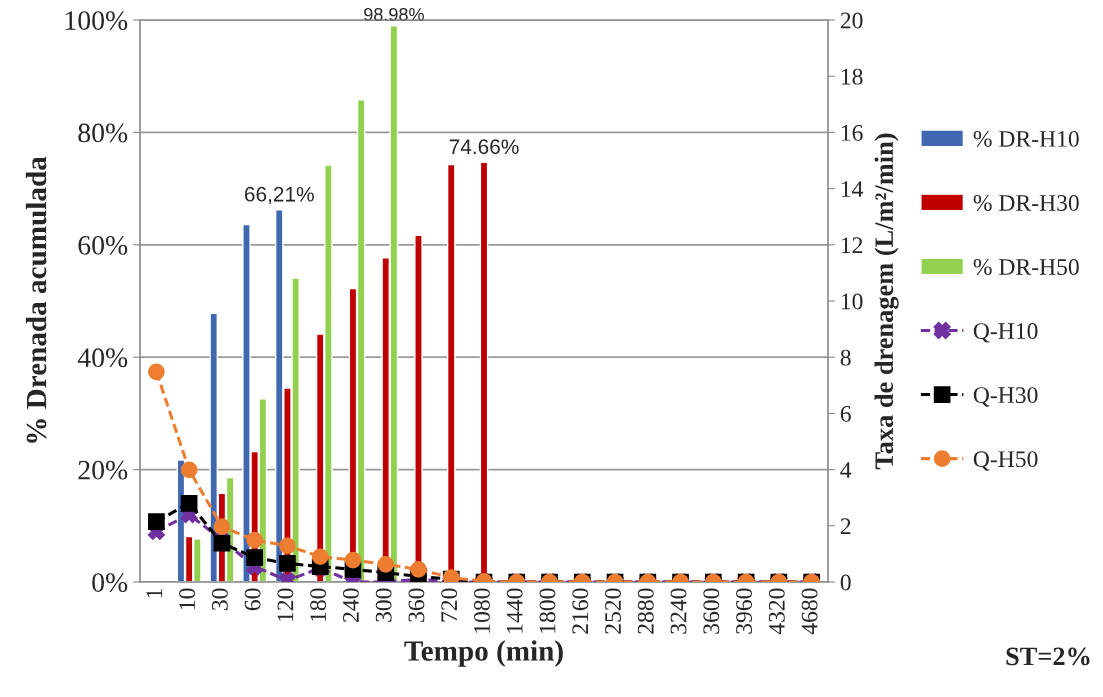 The height and width of the screenshot is (697, 1103). I want to click on x-tick-label: 2160, so click(580, 611).